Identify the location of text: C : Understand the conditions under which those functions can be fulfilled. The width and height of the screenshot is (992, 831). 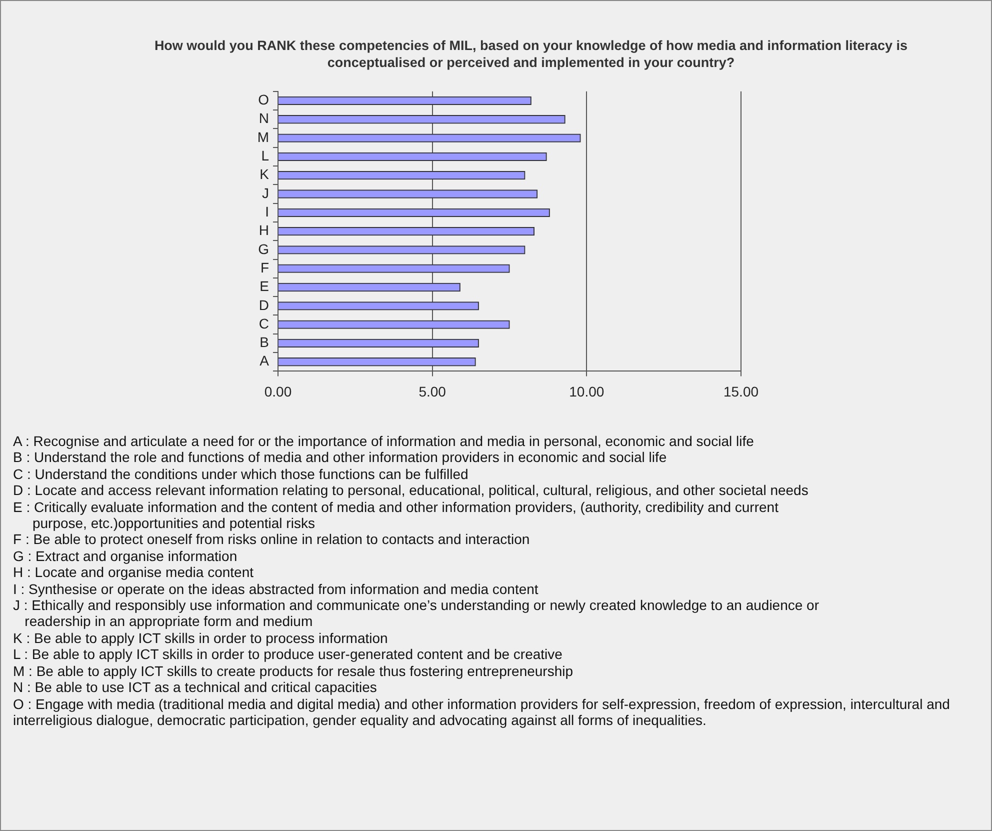
(241, 474).